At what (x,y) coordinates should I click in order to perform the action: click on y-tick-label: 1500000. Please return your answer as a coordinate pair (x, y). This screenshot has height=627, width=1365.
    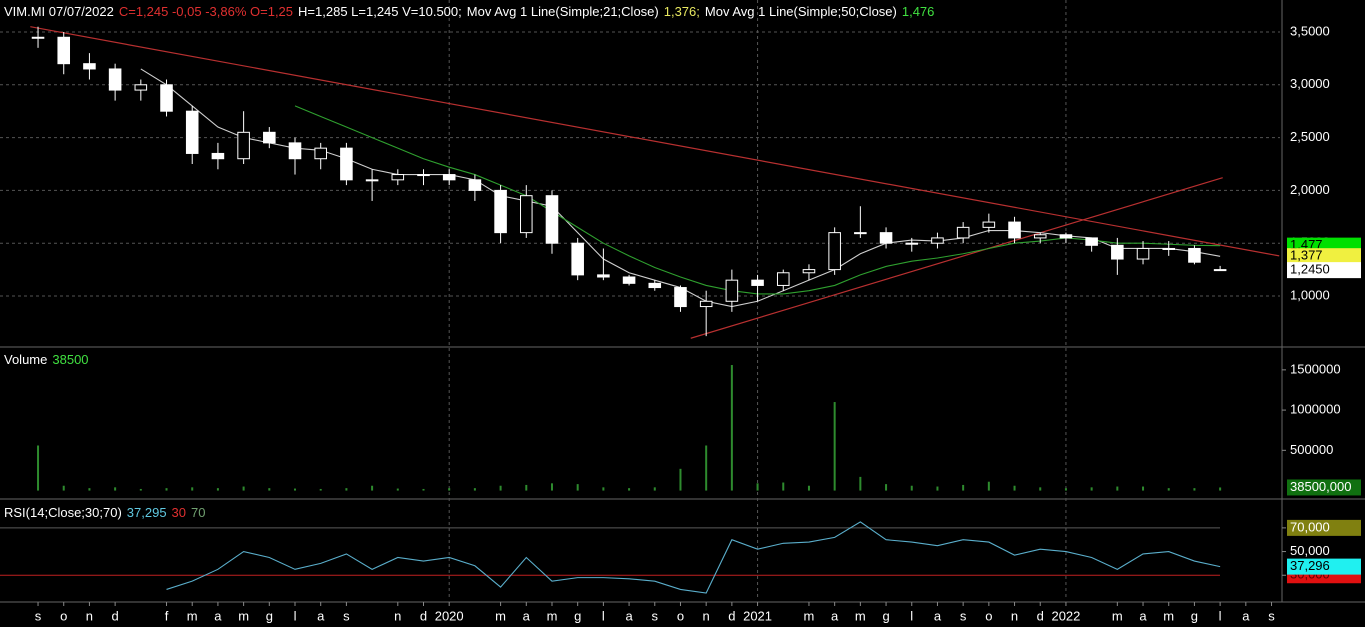
    Looking at the image, I should click on (1315, 368).